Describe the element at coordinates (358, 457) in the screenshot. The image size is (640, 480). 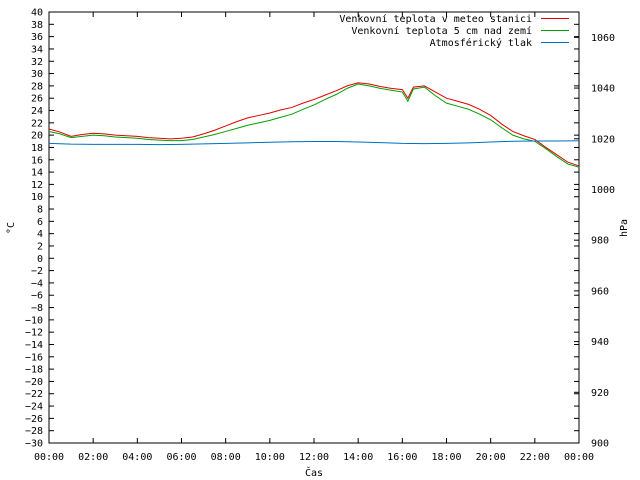
I see `x-tick-label: 14:00` at that location.